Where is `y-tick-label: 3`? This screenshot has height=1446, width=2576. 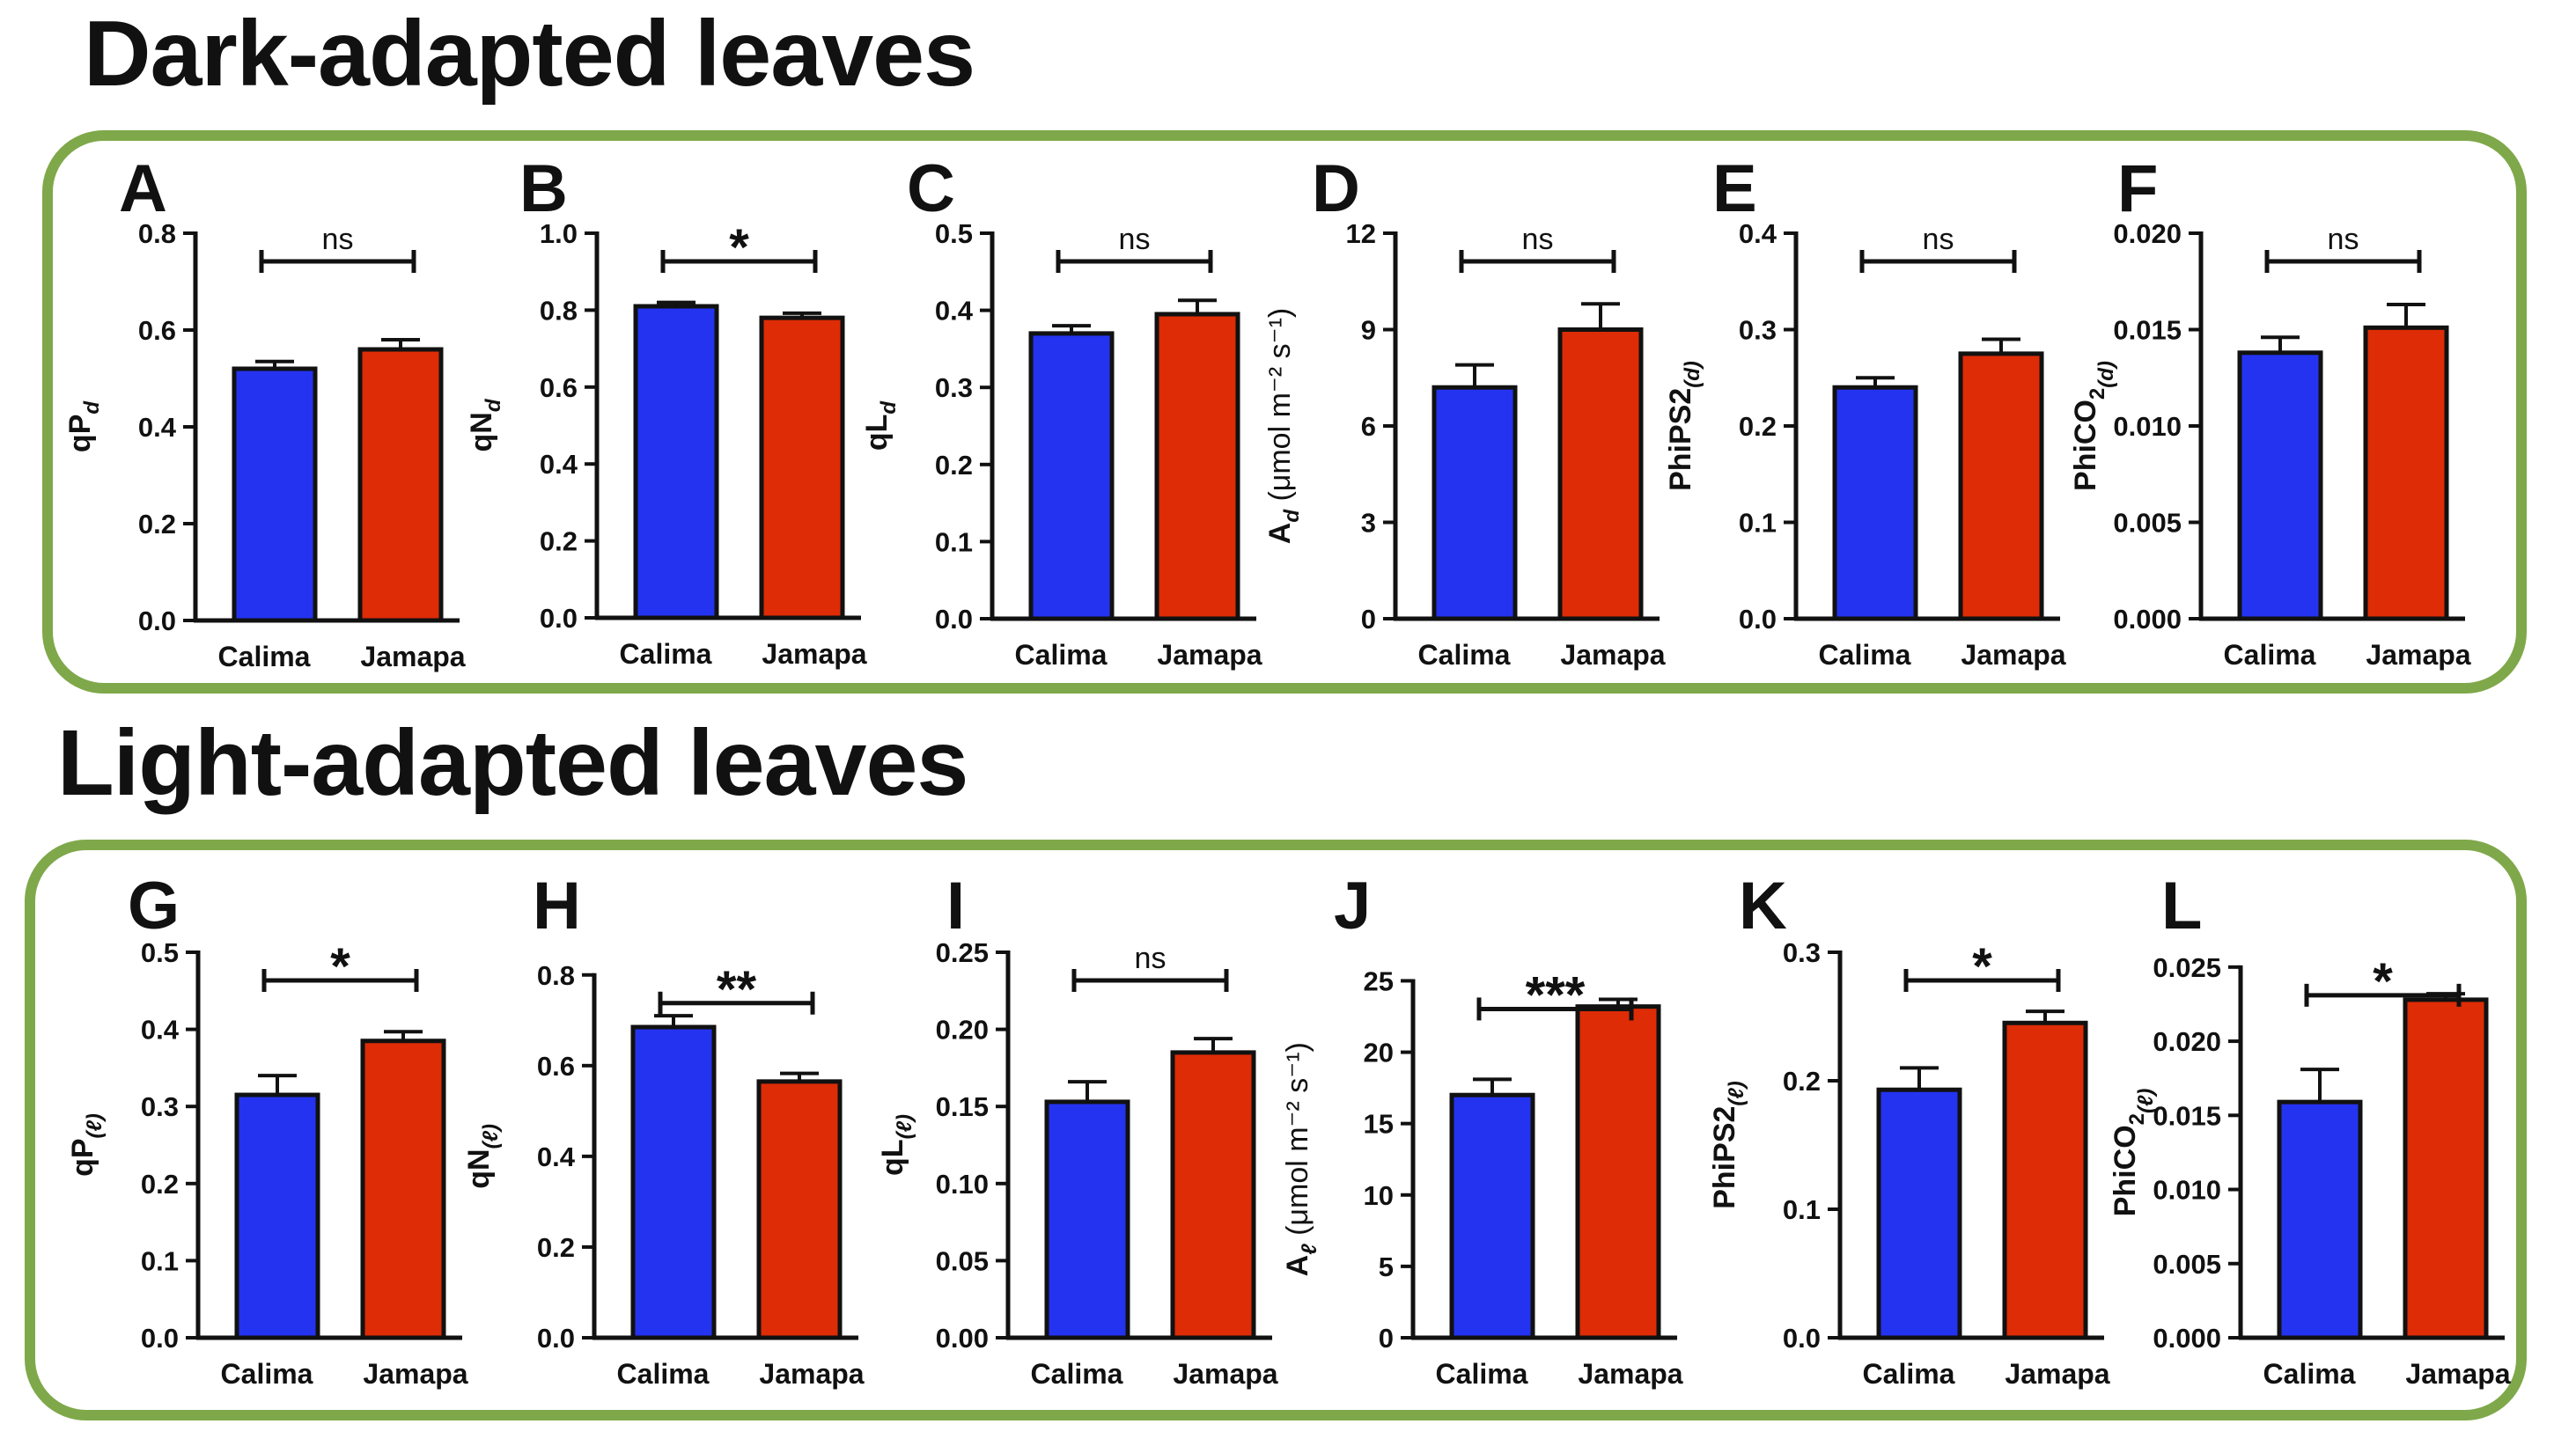
y-tick-label: 3 is located at coordinates (1368, 523).